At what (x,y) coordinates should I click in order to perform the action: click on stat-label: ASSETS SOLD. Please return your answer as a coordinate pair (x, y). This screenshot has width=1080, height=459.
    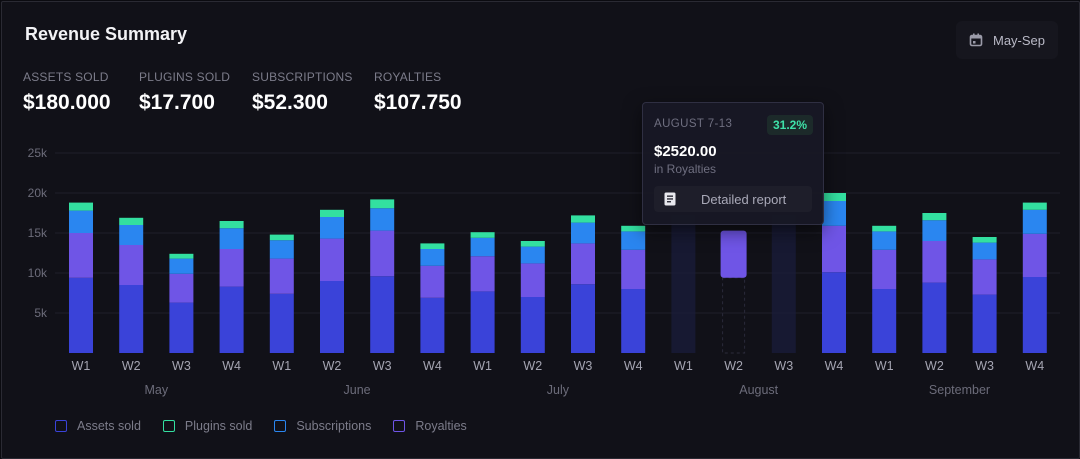
    Looking at the image, I should click on (66, 77).